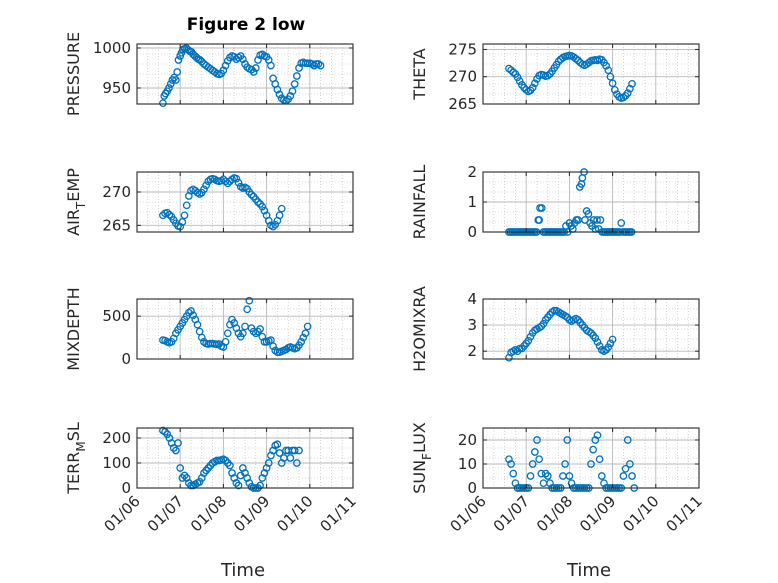  I want to click on subplot-4: 0 1 2 RAINFALL, so click(555, 202).